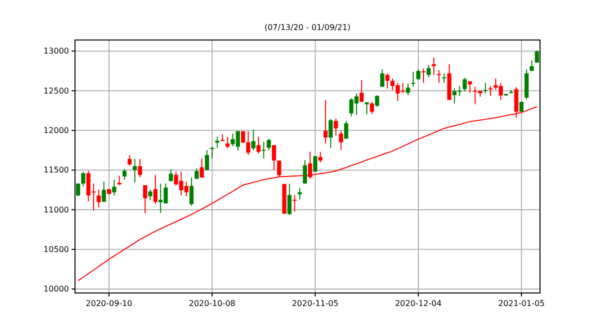 Image resolution: width=600 pixels, height=330 pixels. What do you see at coordinates (56, 249) in the screenshot?
I see `y-tick-label: 10500` at bounding box center [56, 249].